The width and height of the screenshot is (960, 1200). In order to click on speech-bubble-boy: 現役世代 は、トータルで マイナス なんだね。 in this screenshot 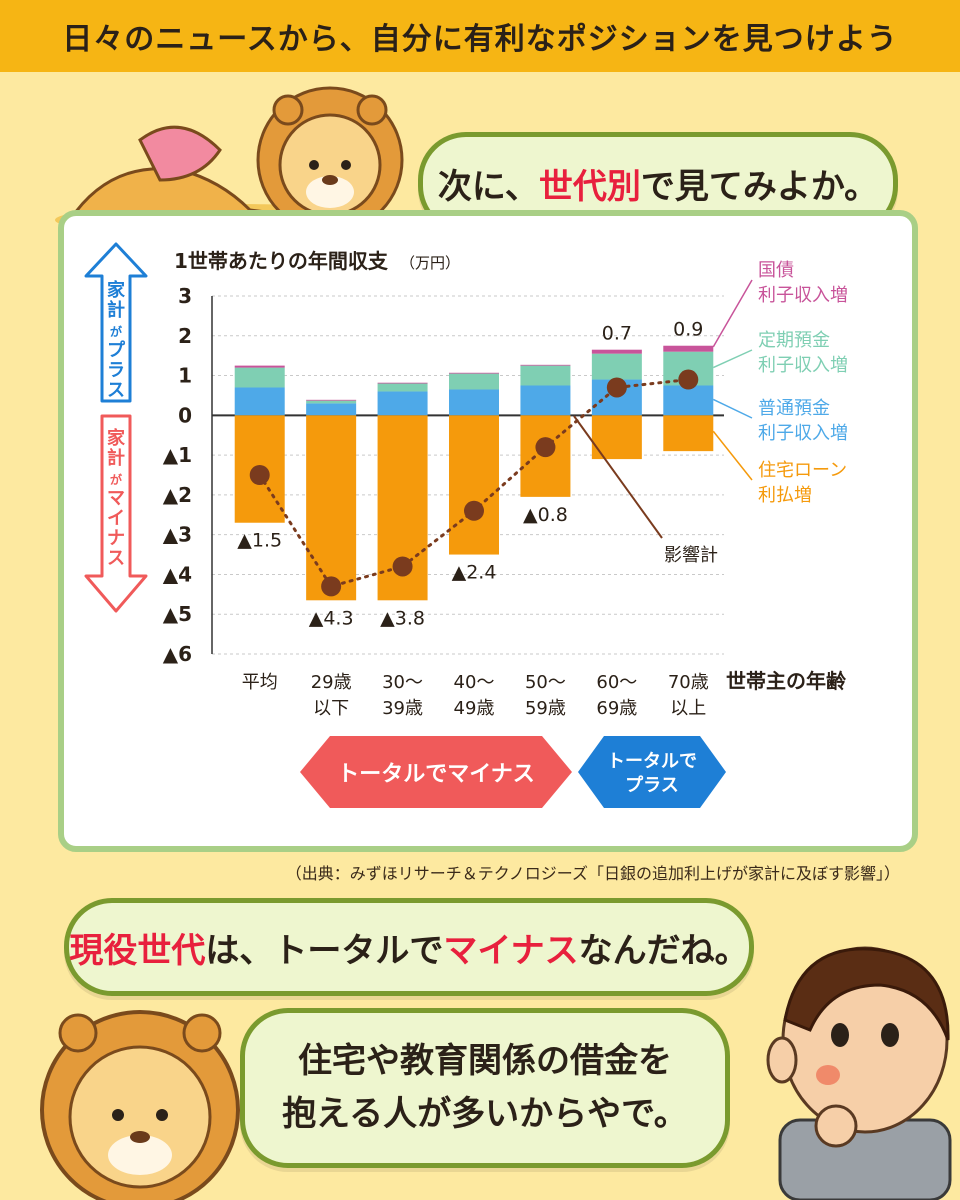, I will do `click(409, 947)`.